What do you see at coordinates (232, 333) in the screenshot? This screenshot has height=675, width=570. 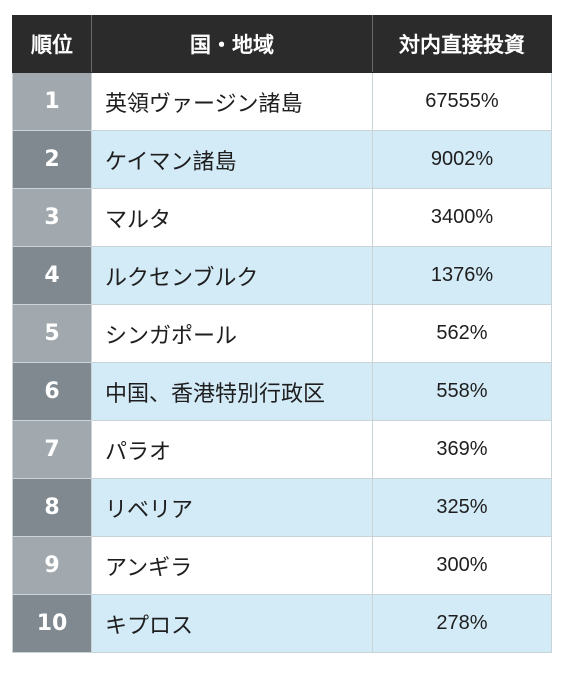 I see `country-cell: シンガポール` at bounding box center [232, 333].